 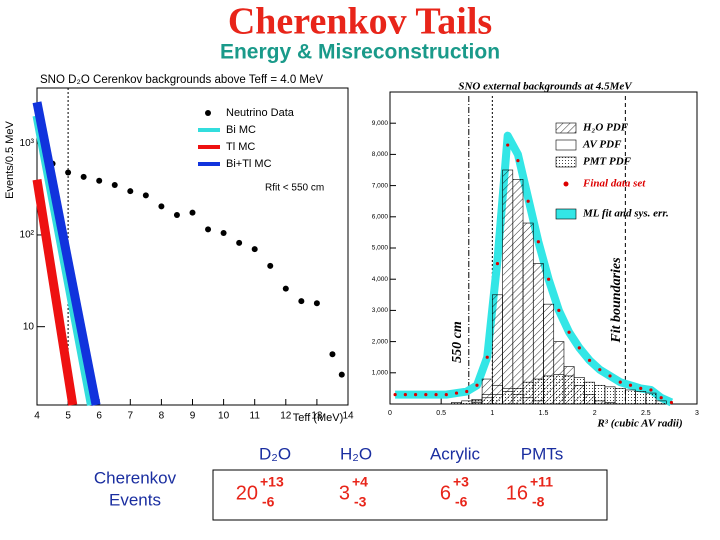 What do you see at coordinates (135, 477) in the screenshot?
I see `row-label: Cherenkov` at bounding box center [135, 477].